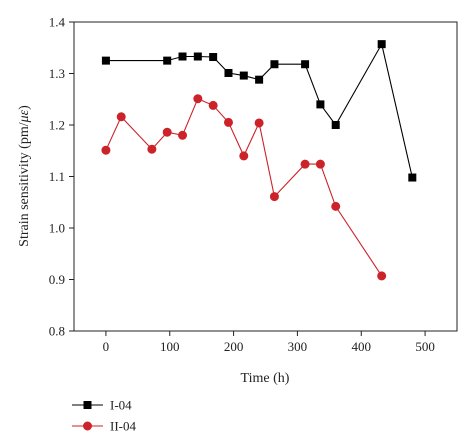 This screenshot has width=474, height=447. I want to click on y-tick-label: 1.1, so click(57, 176).